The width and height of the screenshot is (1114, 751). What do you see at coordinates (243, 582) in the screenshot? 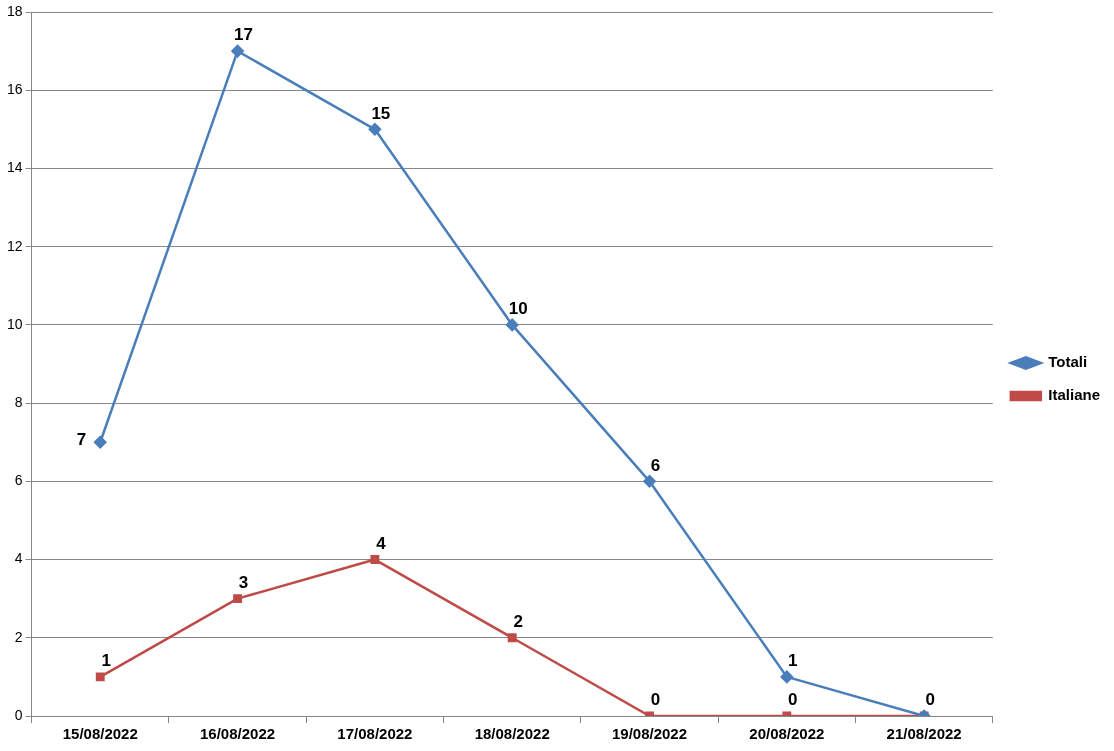
I see `data-label: 3` at bounding box center [243, 582].